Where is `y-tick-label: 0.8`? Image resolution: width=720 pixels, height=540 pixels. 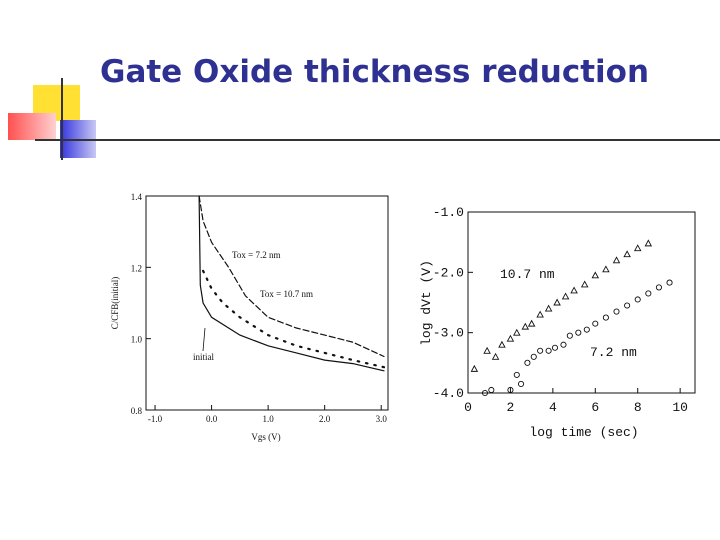 y-tick-label: 0.8 is located at coordinates (137, 411).